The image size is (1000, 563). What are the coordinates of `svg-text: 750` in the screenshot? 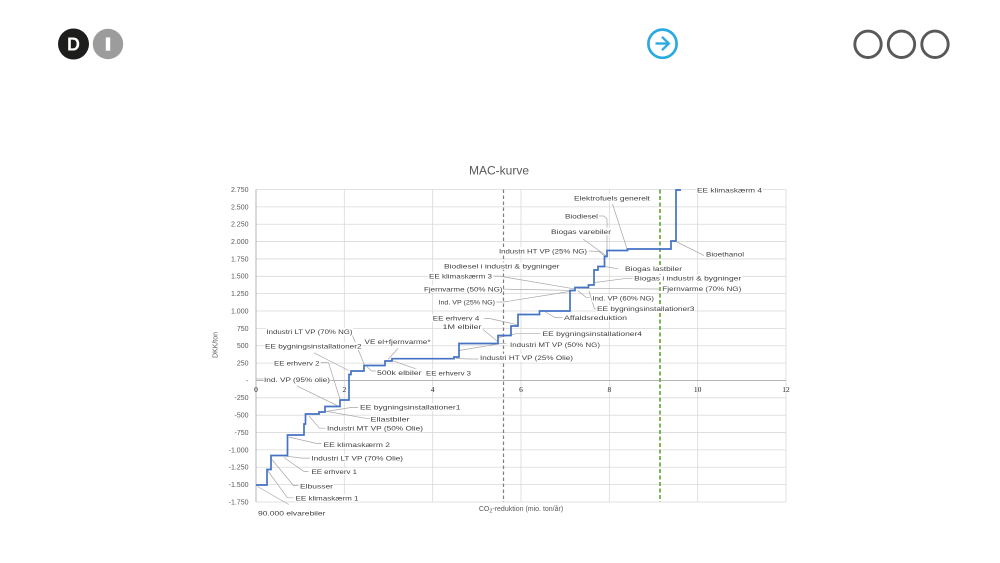 It's located at (243, 329).